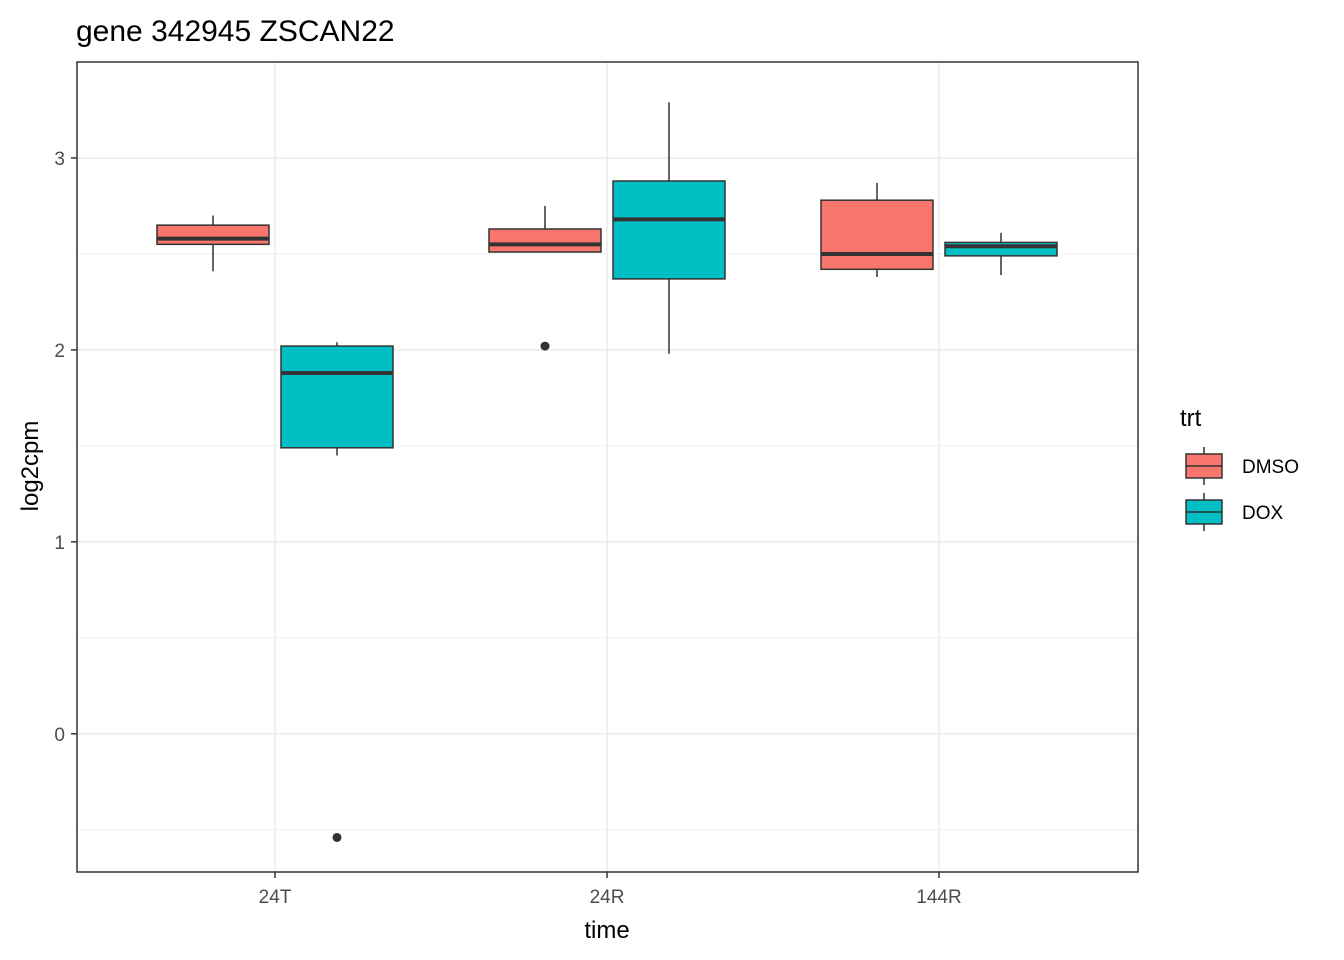 The width and height of the screenshot is (1344, 960). Describe the element at coordinates (59, 735) in the screenshot. I see `y-tick-label: 0` at that location.